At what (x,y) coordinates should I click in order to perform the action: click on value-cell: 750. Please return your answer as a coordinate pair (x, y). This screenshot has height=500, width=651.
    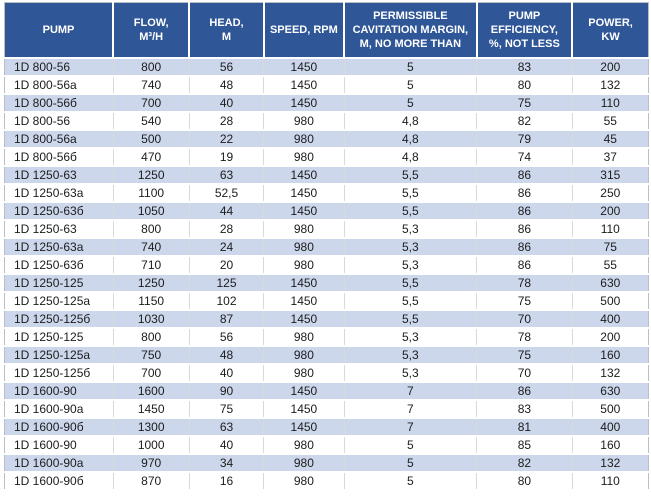
    Looking at the image, I should click on (151, 355).